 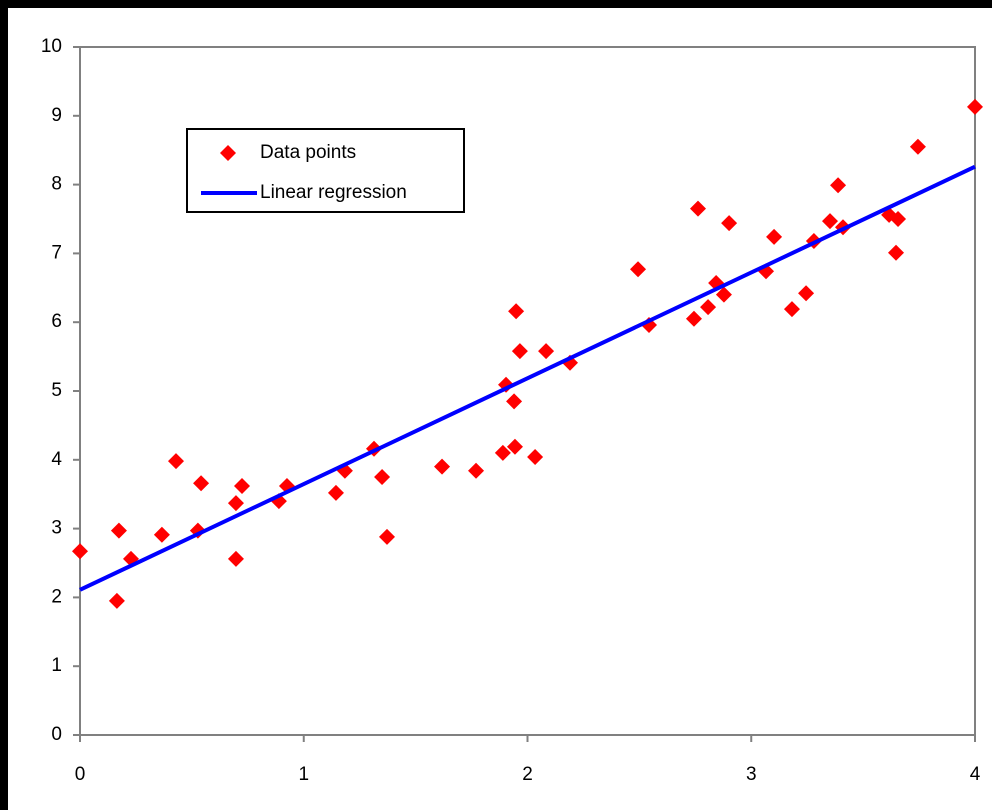 What do you see at coordinates (56, 115) in the screenshot?
I see `y-tick-label: 9` at bounding box center [56, 115].